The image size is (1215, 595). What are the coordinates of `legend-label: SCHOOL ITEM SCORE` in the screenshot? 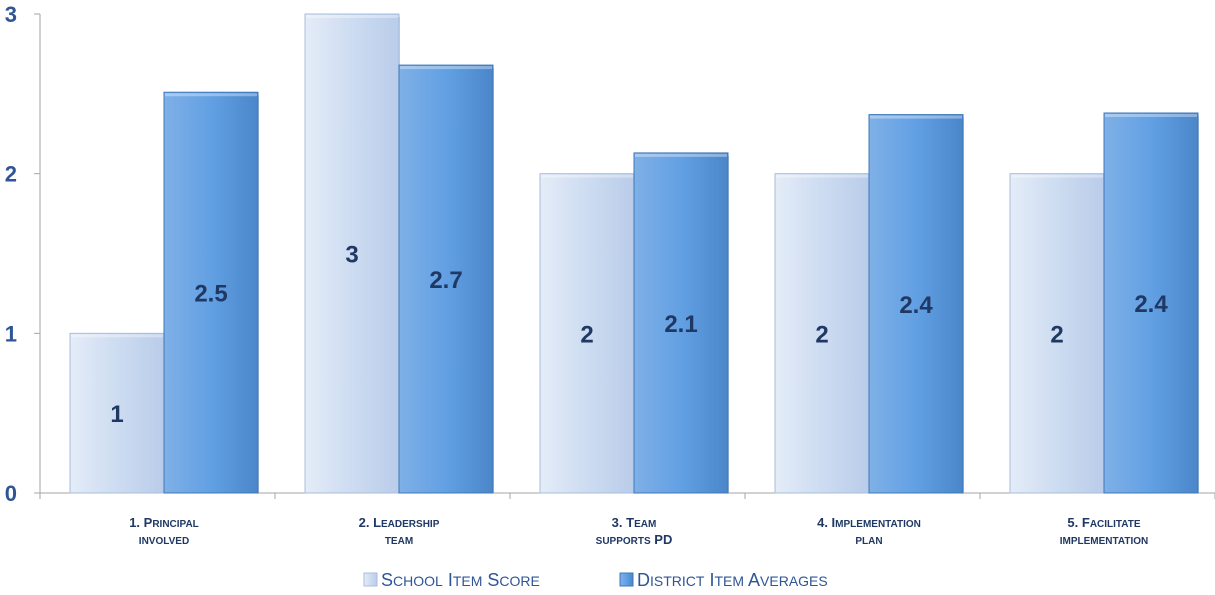 It's located at (460, 580).